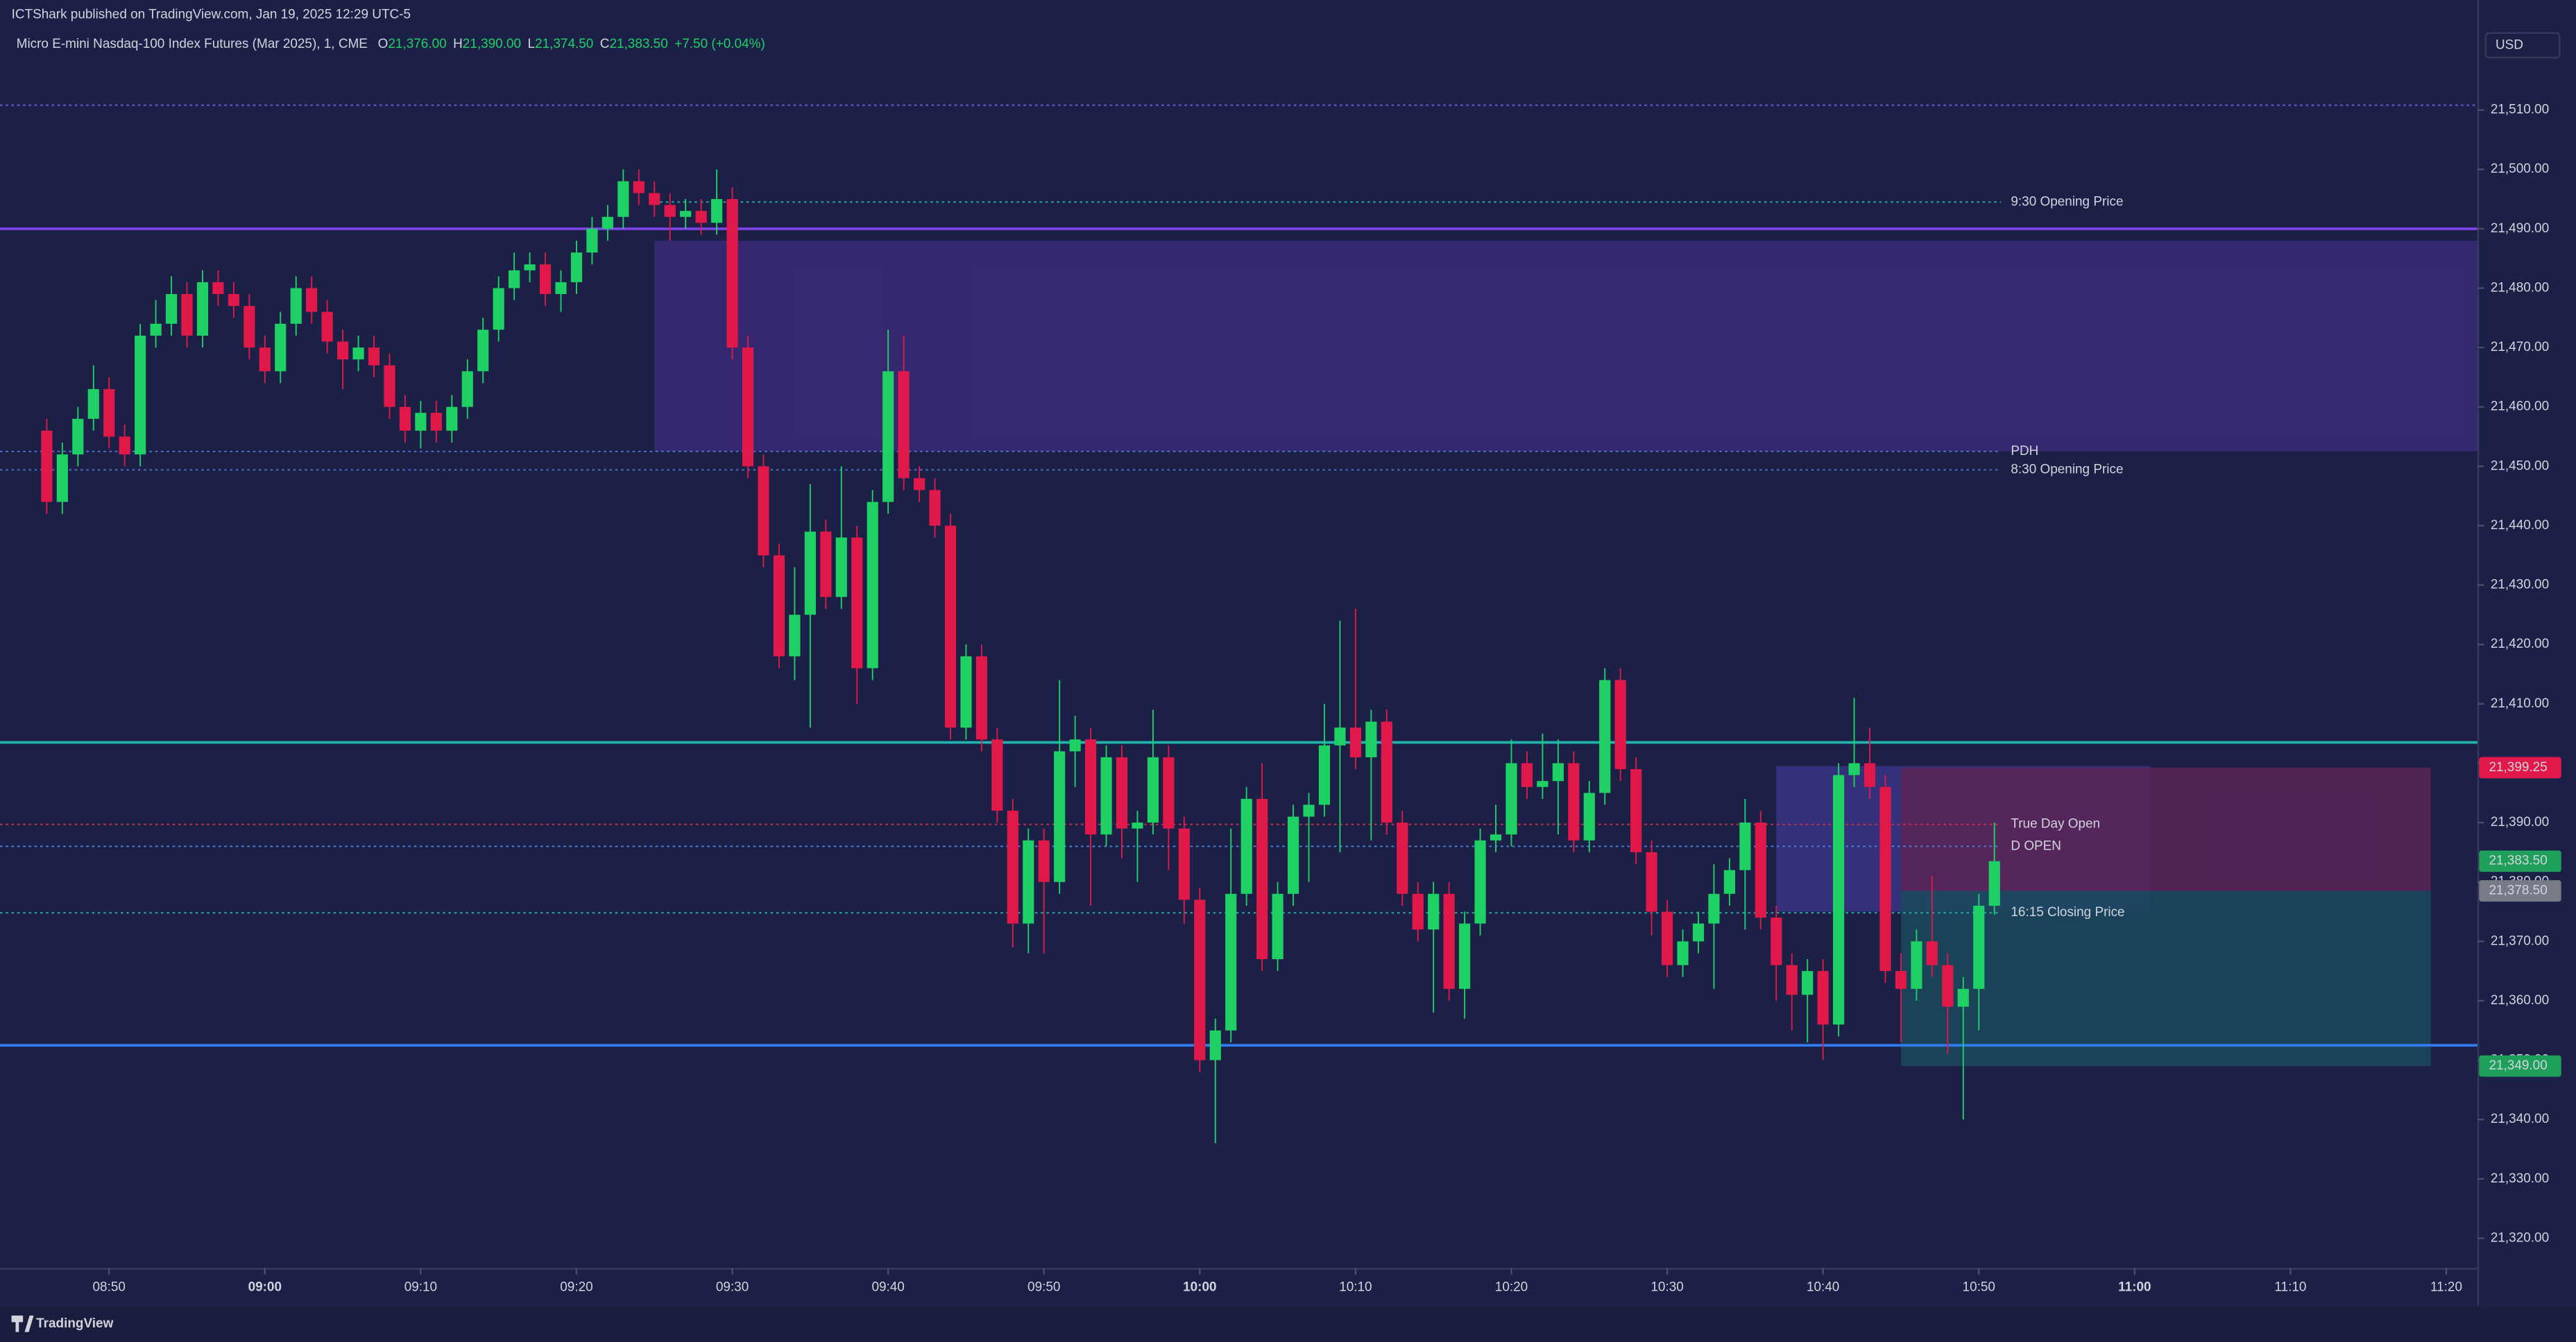 The height and width of the screenshot is (1342, 2576). What do you see at coordinates (2520, 703) in the screenshot?
I see `y-tick-label: 21,410.00` at bounding box center [2520, 703].